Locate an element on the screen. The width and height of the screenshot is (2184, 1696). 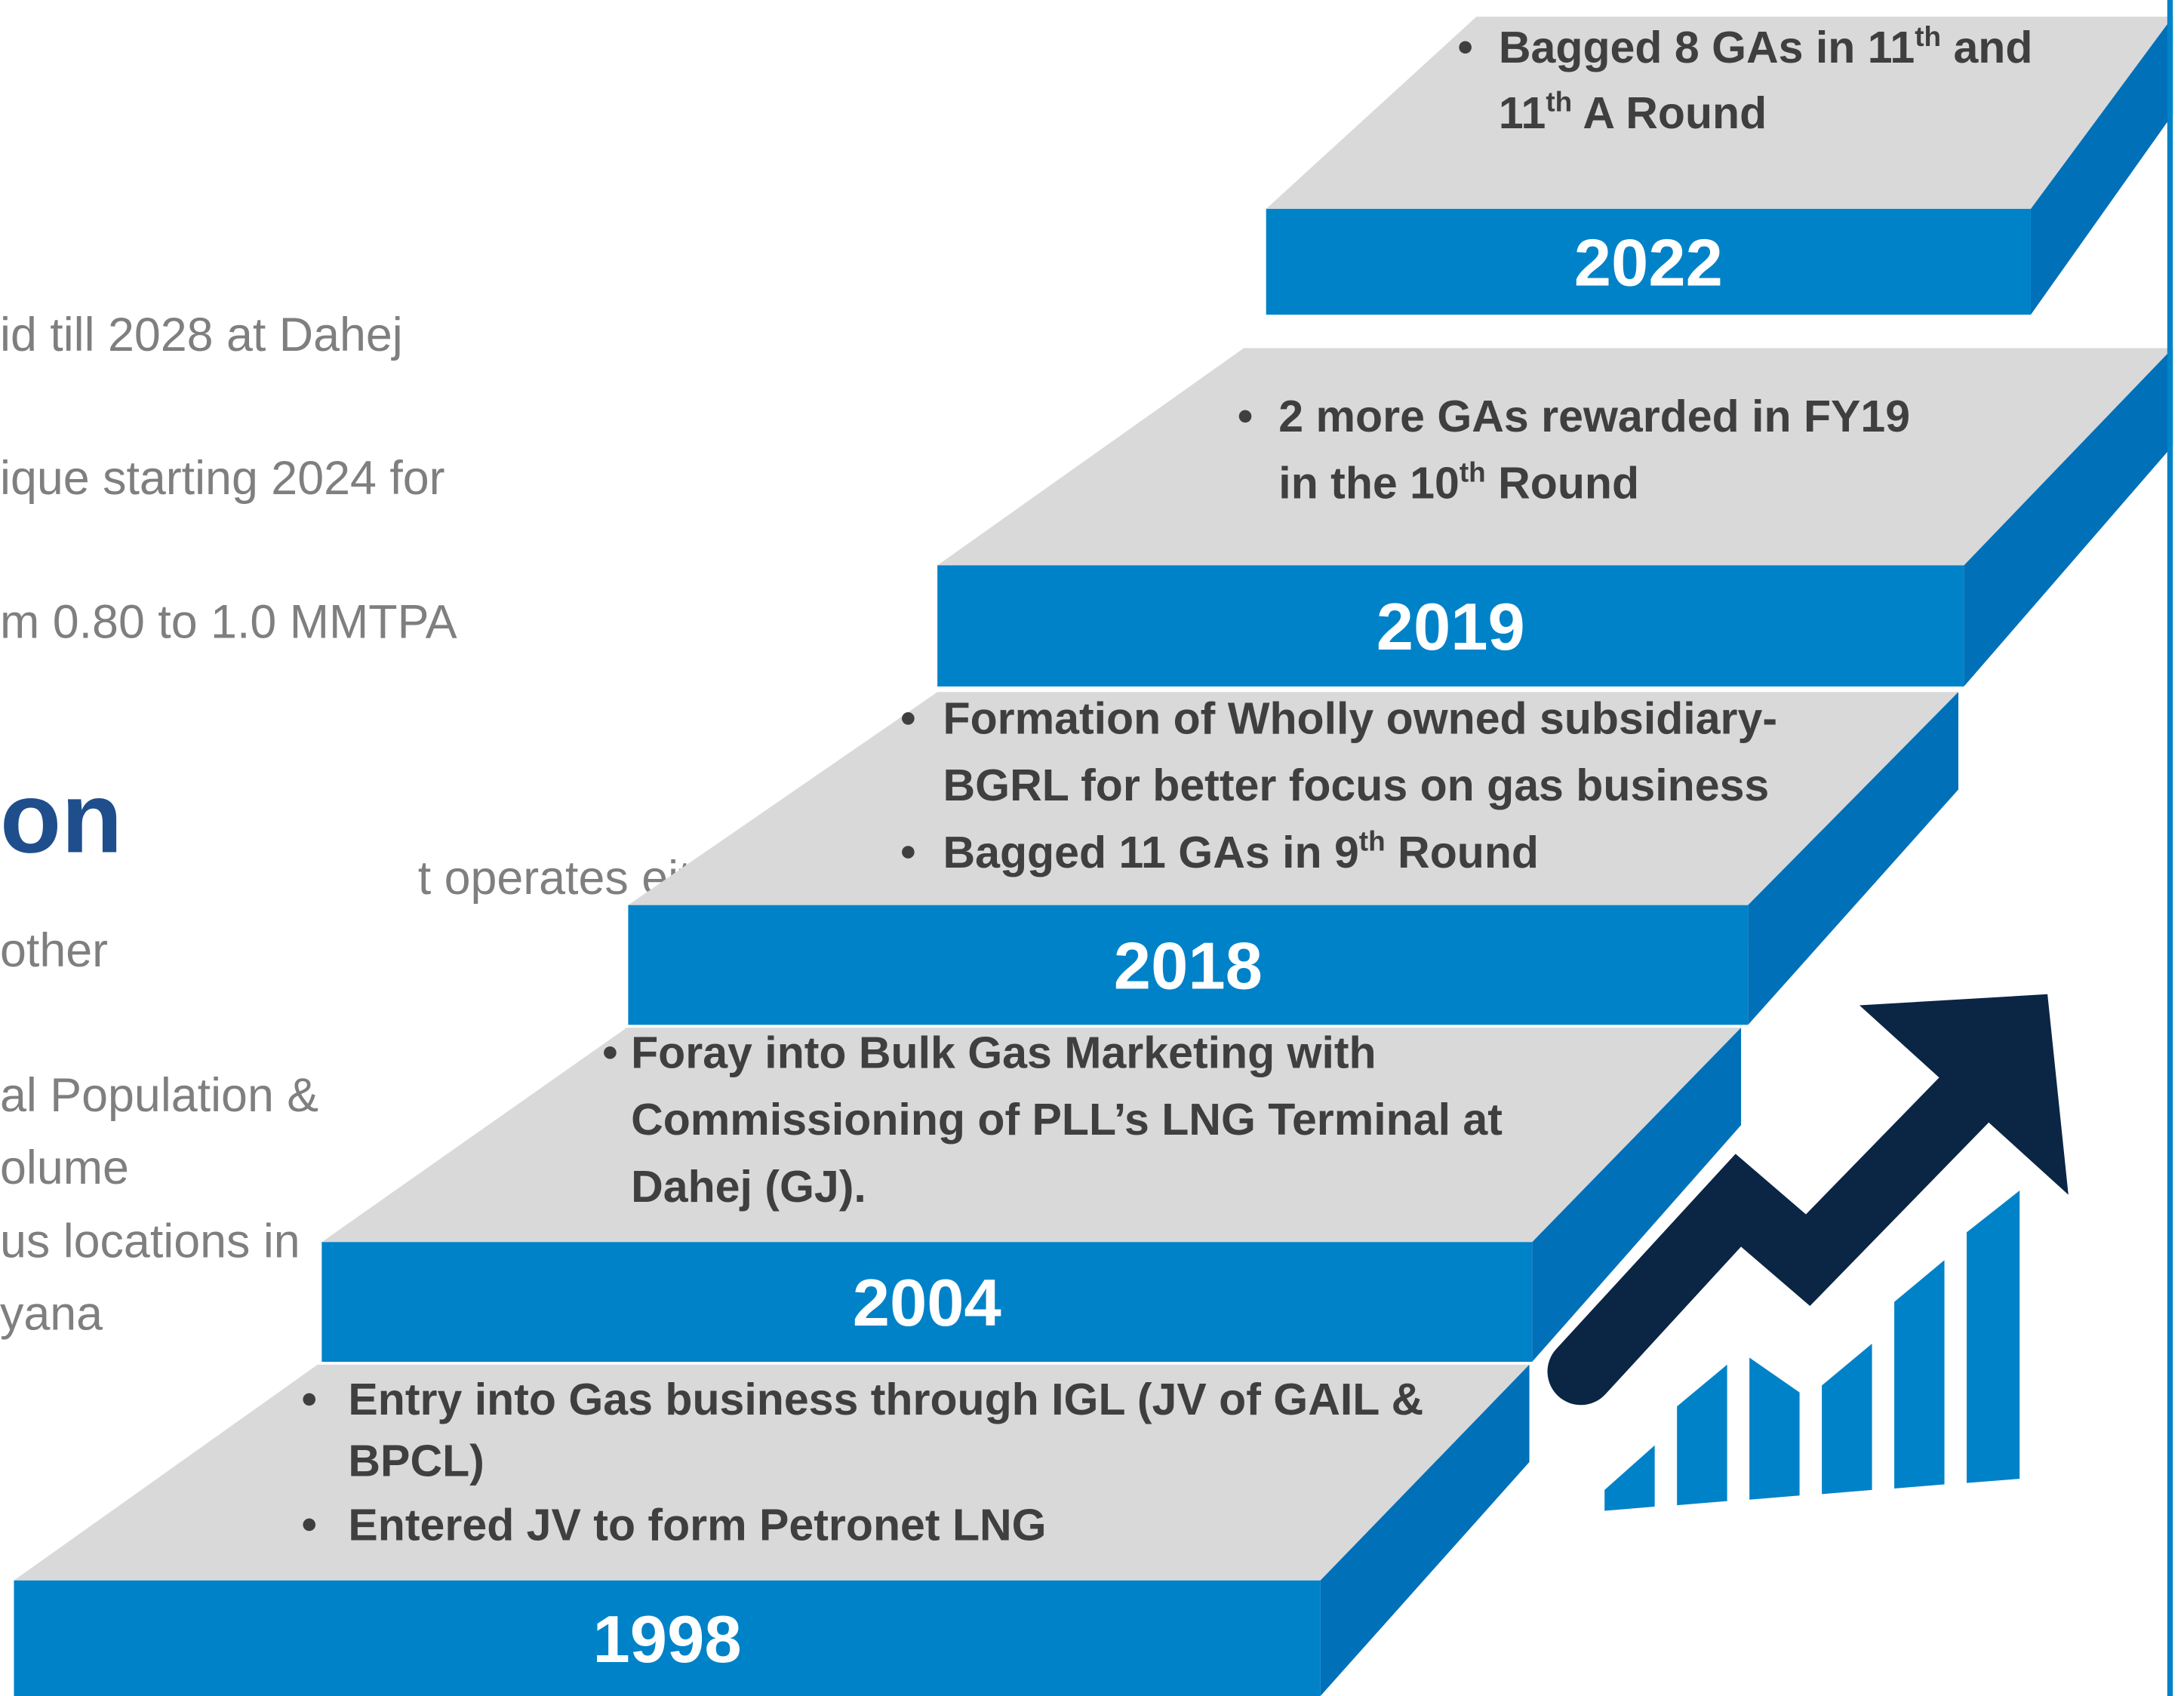
bullet-line: Formation of Wholly owned subsidiary- is located at coordinates (1360, 719).